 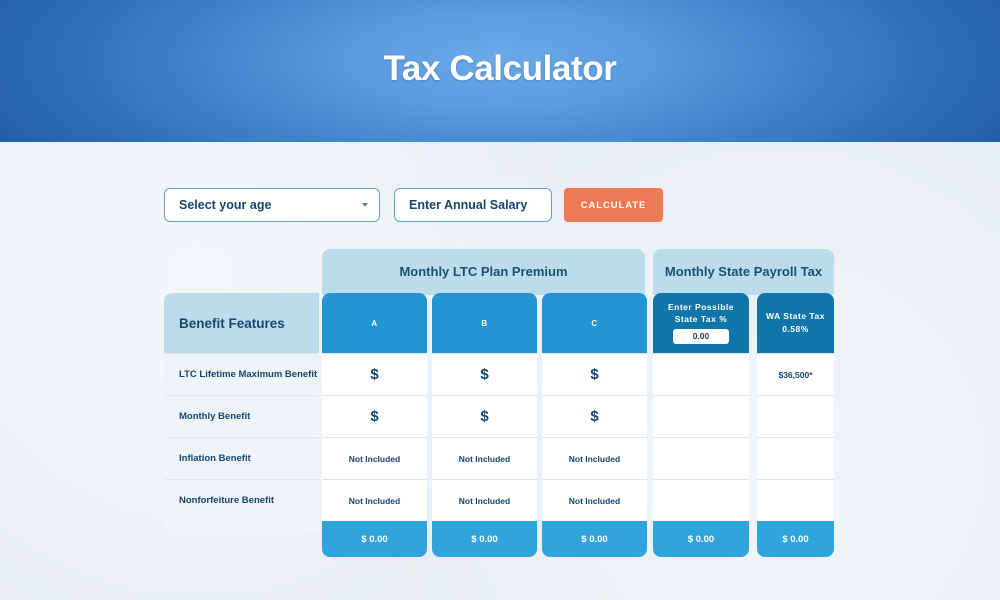 What do you see at coordinates (594, 416) in the screenshot?
I see `plan-c-monthly-benefit: $` at bounding box center [594, 416].